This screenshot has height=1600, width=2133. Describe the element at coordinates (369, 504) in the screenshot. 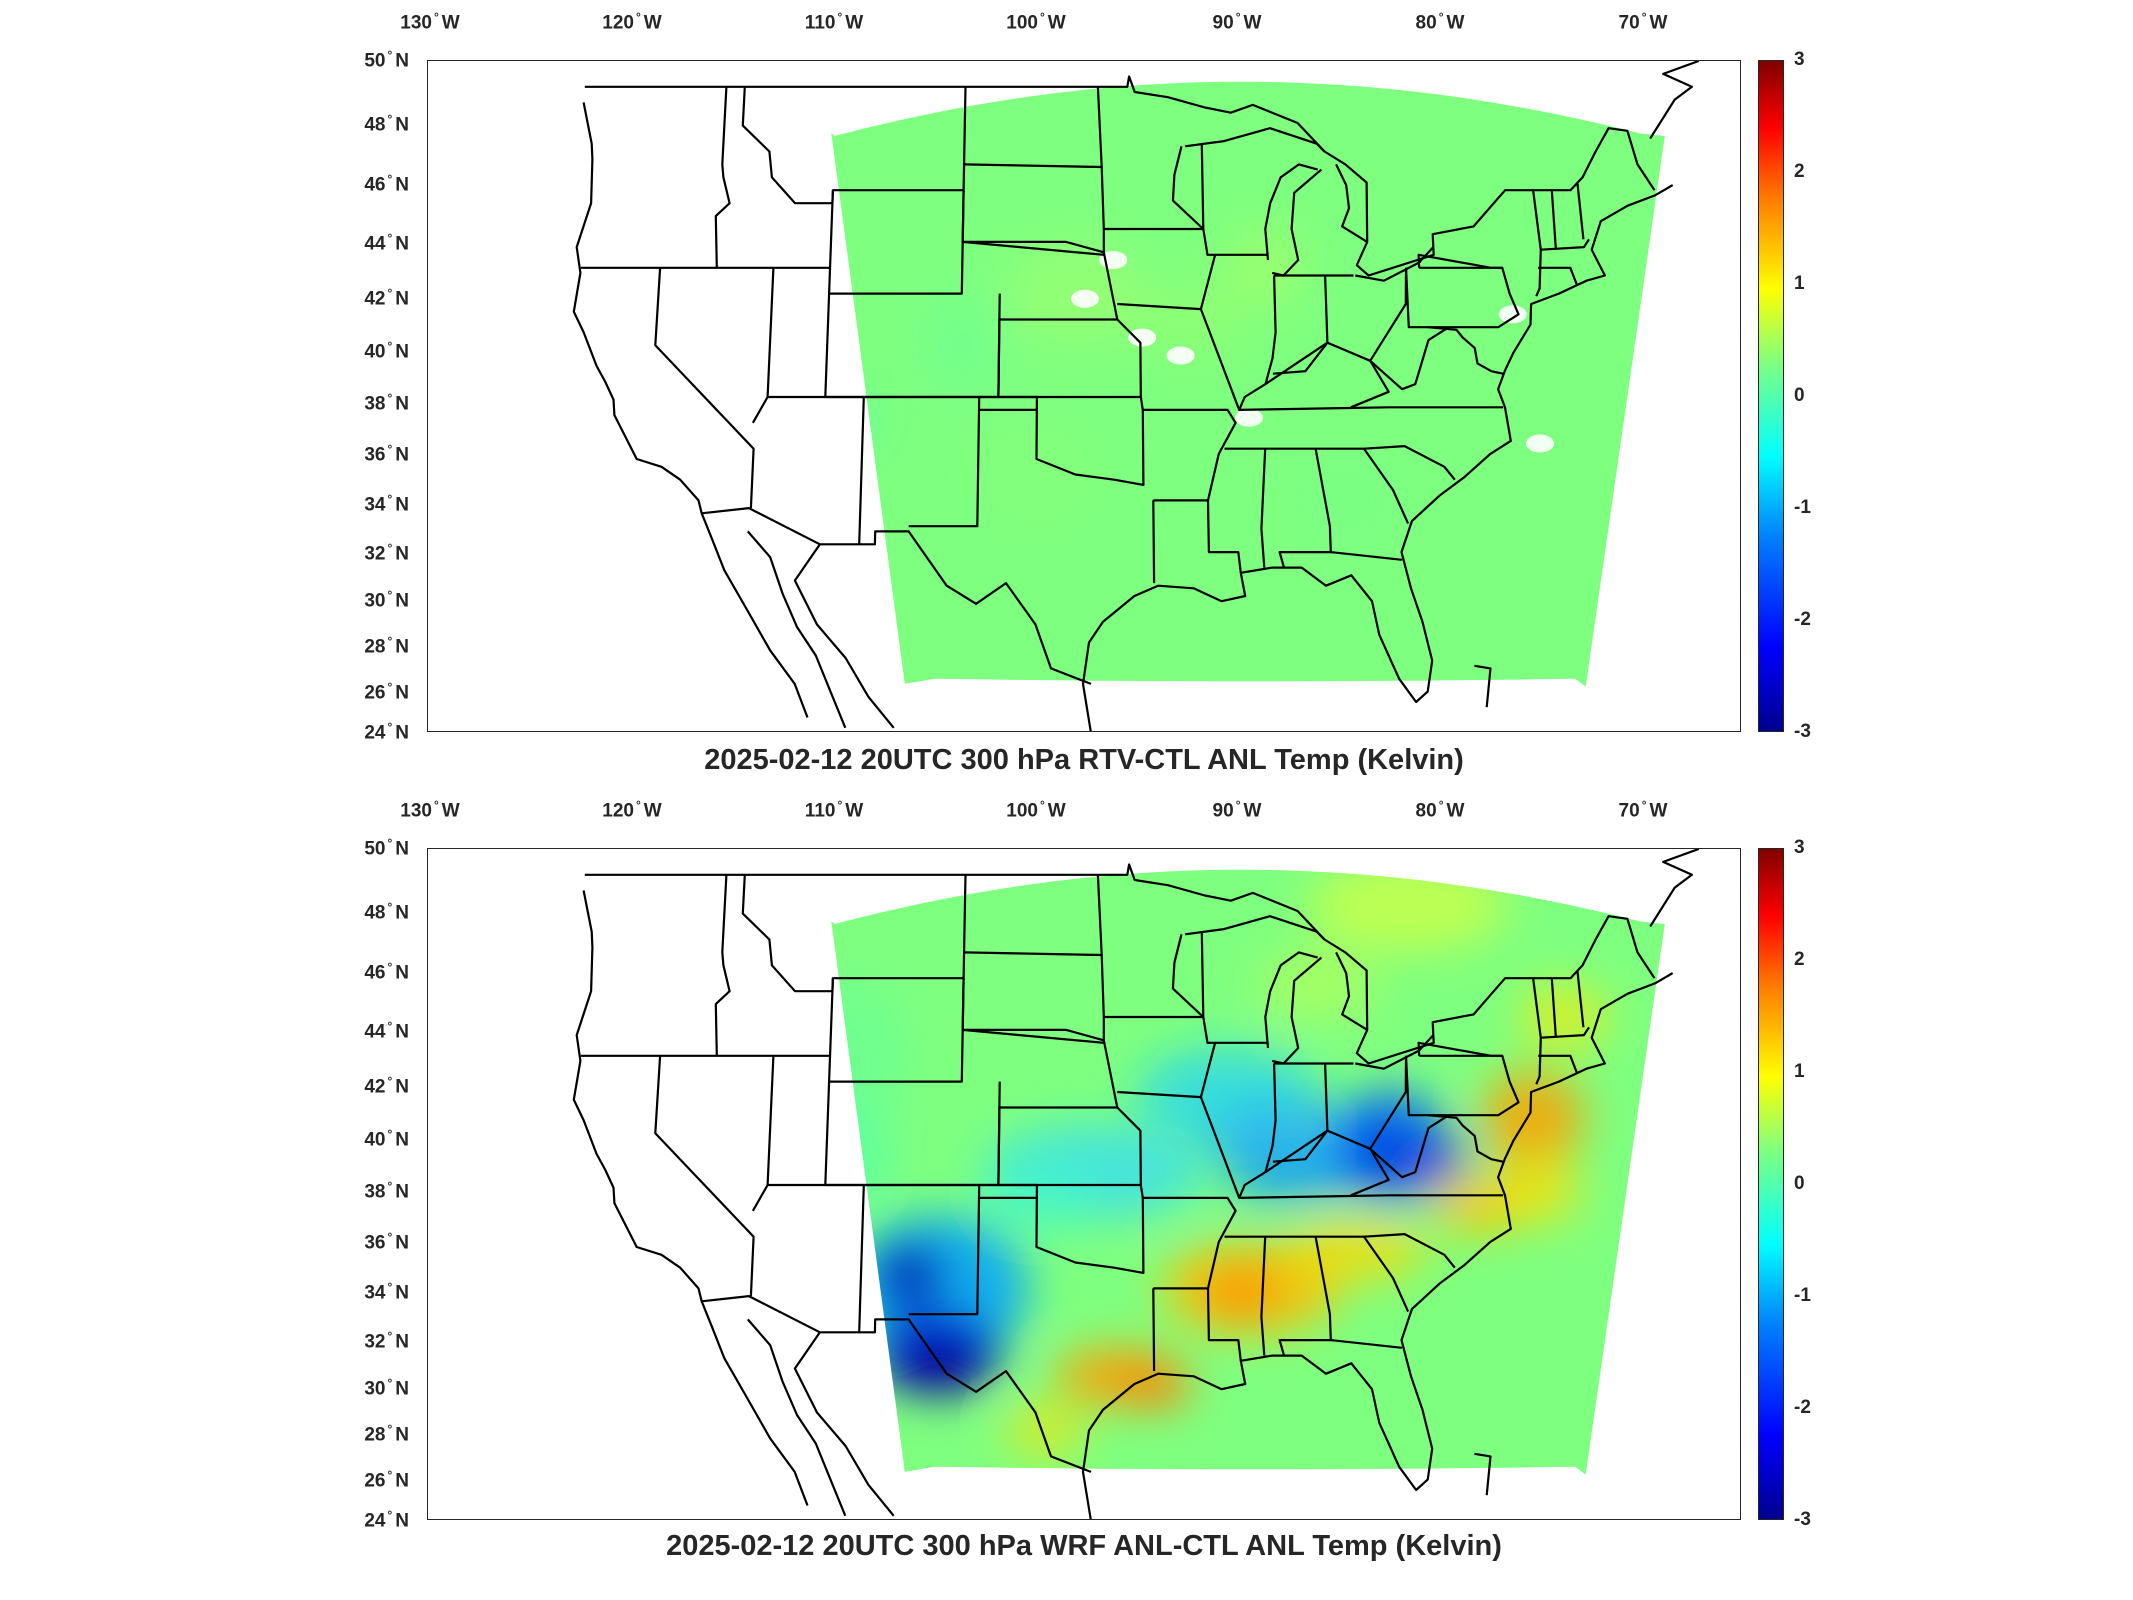

I see `latitude-label: 34 ° N` at that location.